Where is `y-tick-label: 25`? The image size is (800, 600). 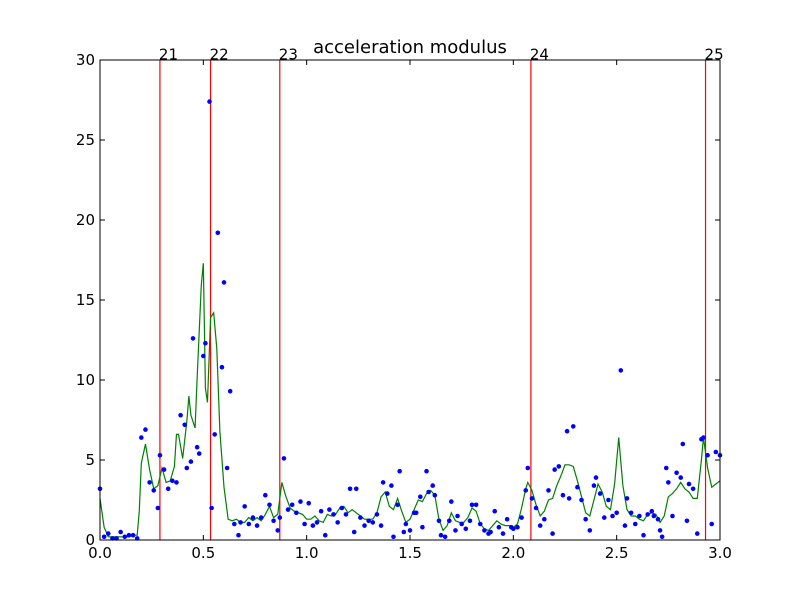 y-tick-label: 25 is located at coordinates (85, 140).